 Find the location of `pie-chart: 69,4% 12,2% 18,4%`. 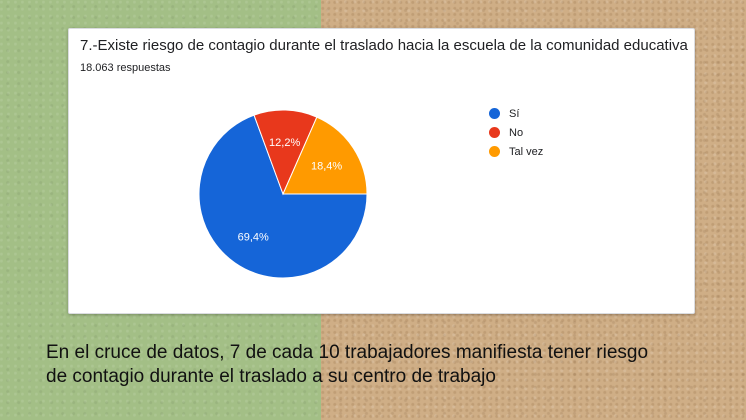

pie-chart: 69,4% 12,2% 18,4% is located at coordinates (283, 194).